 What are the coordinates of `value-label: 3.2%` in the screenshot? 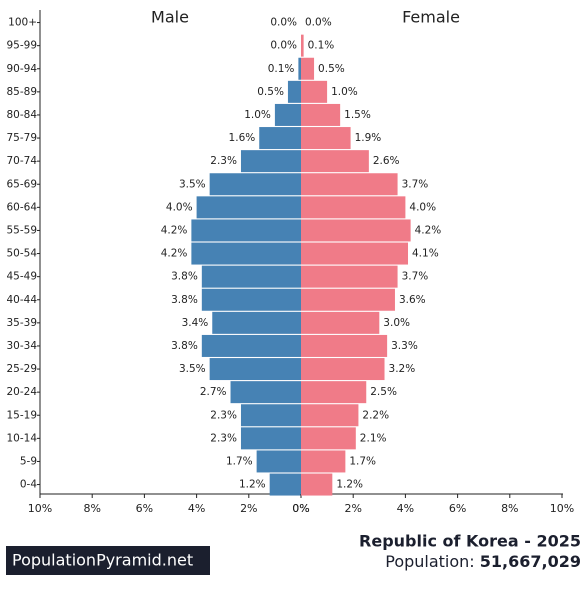 It's located at (402, 369).